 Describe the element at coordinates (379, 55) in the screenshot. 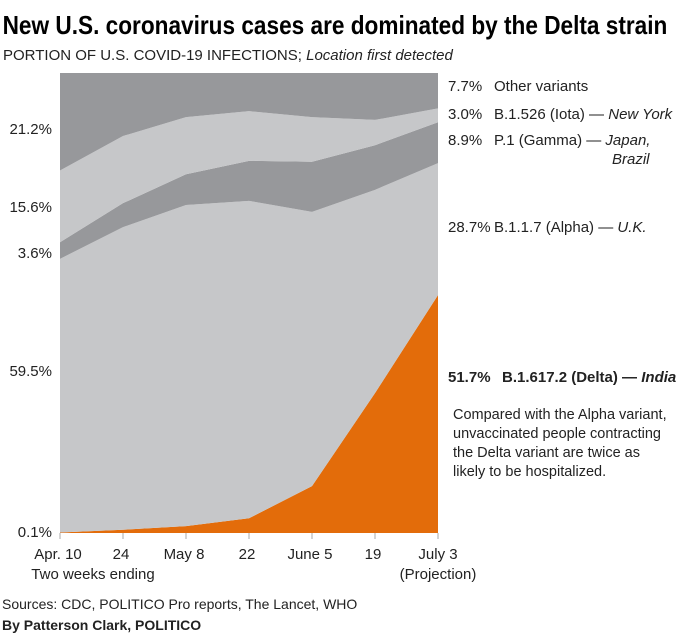

I see `subtitle-italic: Location first detected` at that location.